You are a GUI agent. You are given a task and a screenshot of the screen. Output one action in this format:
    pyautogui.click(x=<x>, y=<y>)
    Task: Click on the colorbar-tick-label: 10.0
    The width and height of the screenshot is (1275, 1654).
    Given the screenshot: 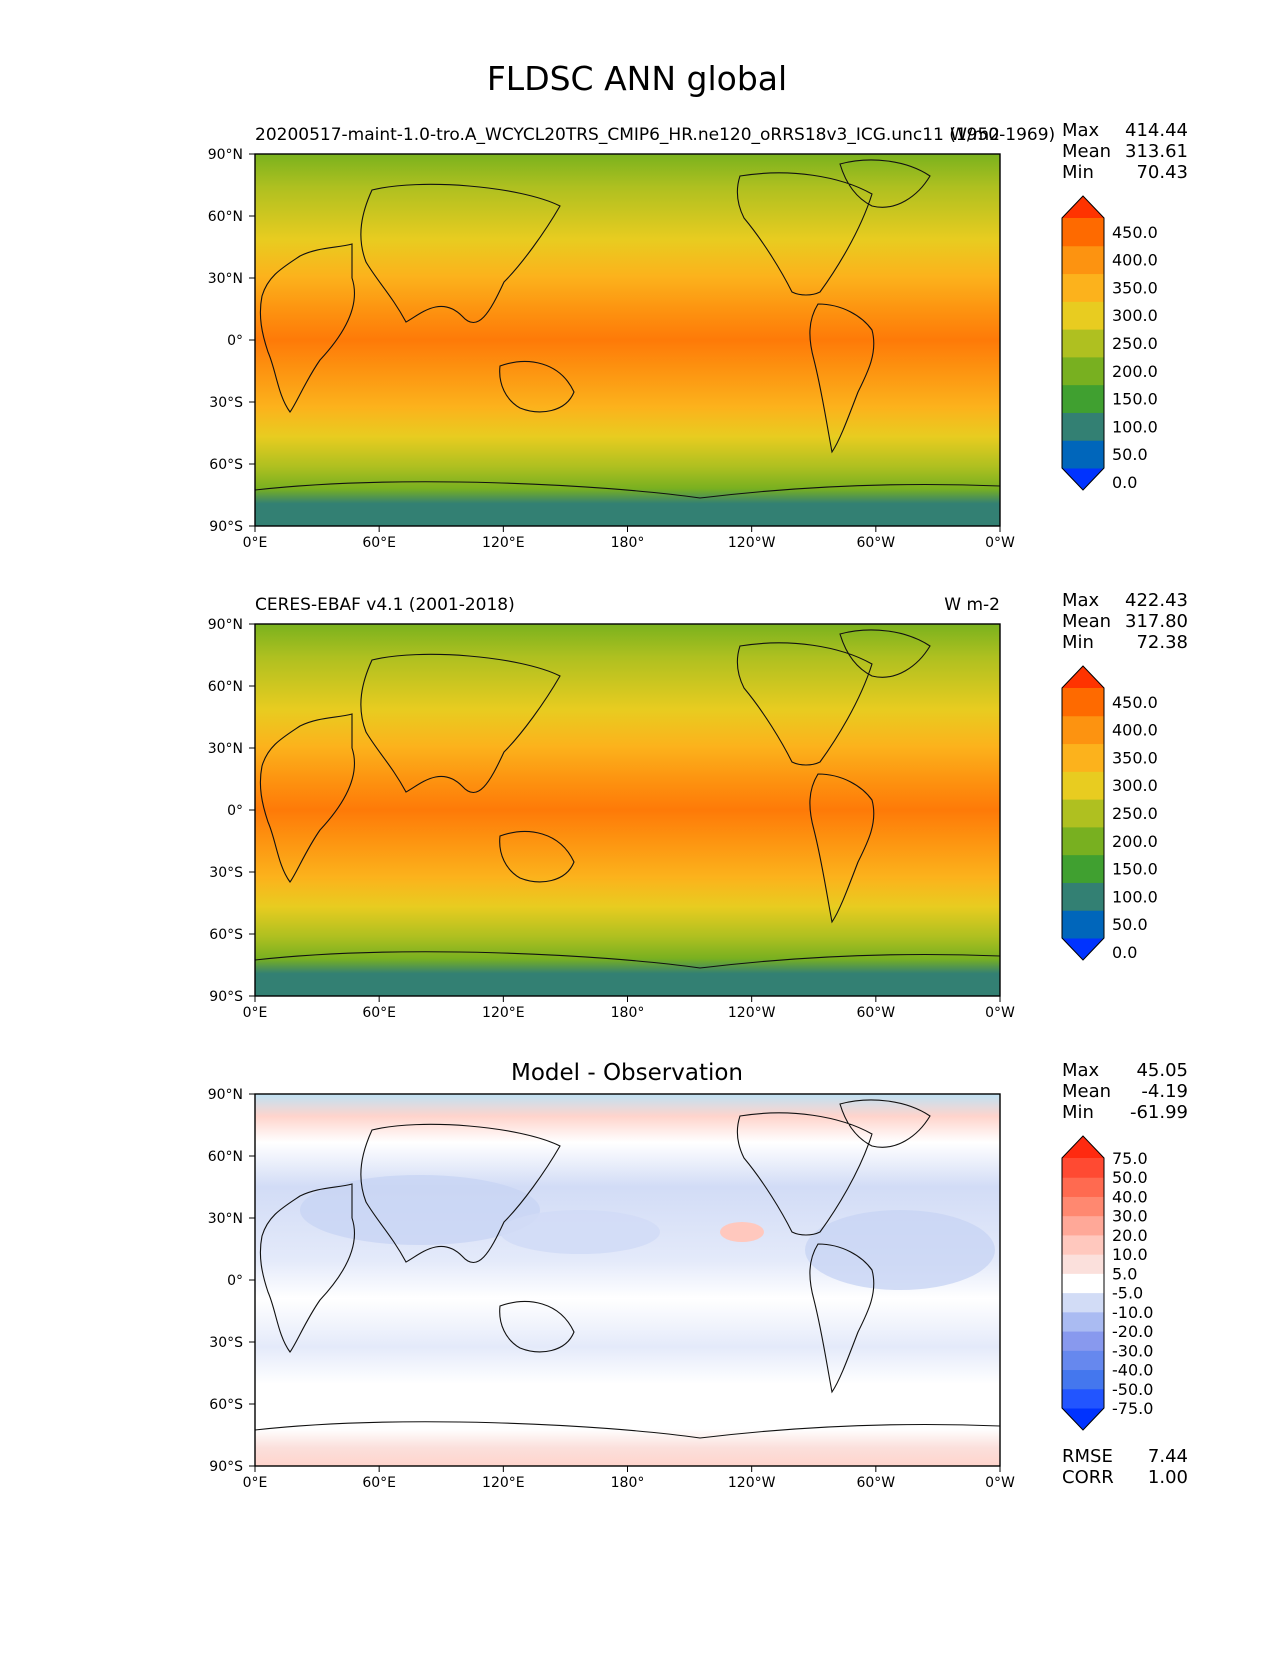 What is the action you would take?
    pyautogui.click(x=1130, y=1254)
    